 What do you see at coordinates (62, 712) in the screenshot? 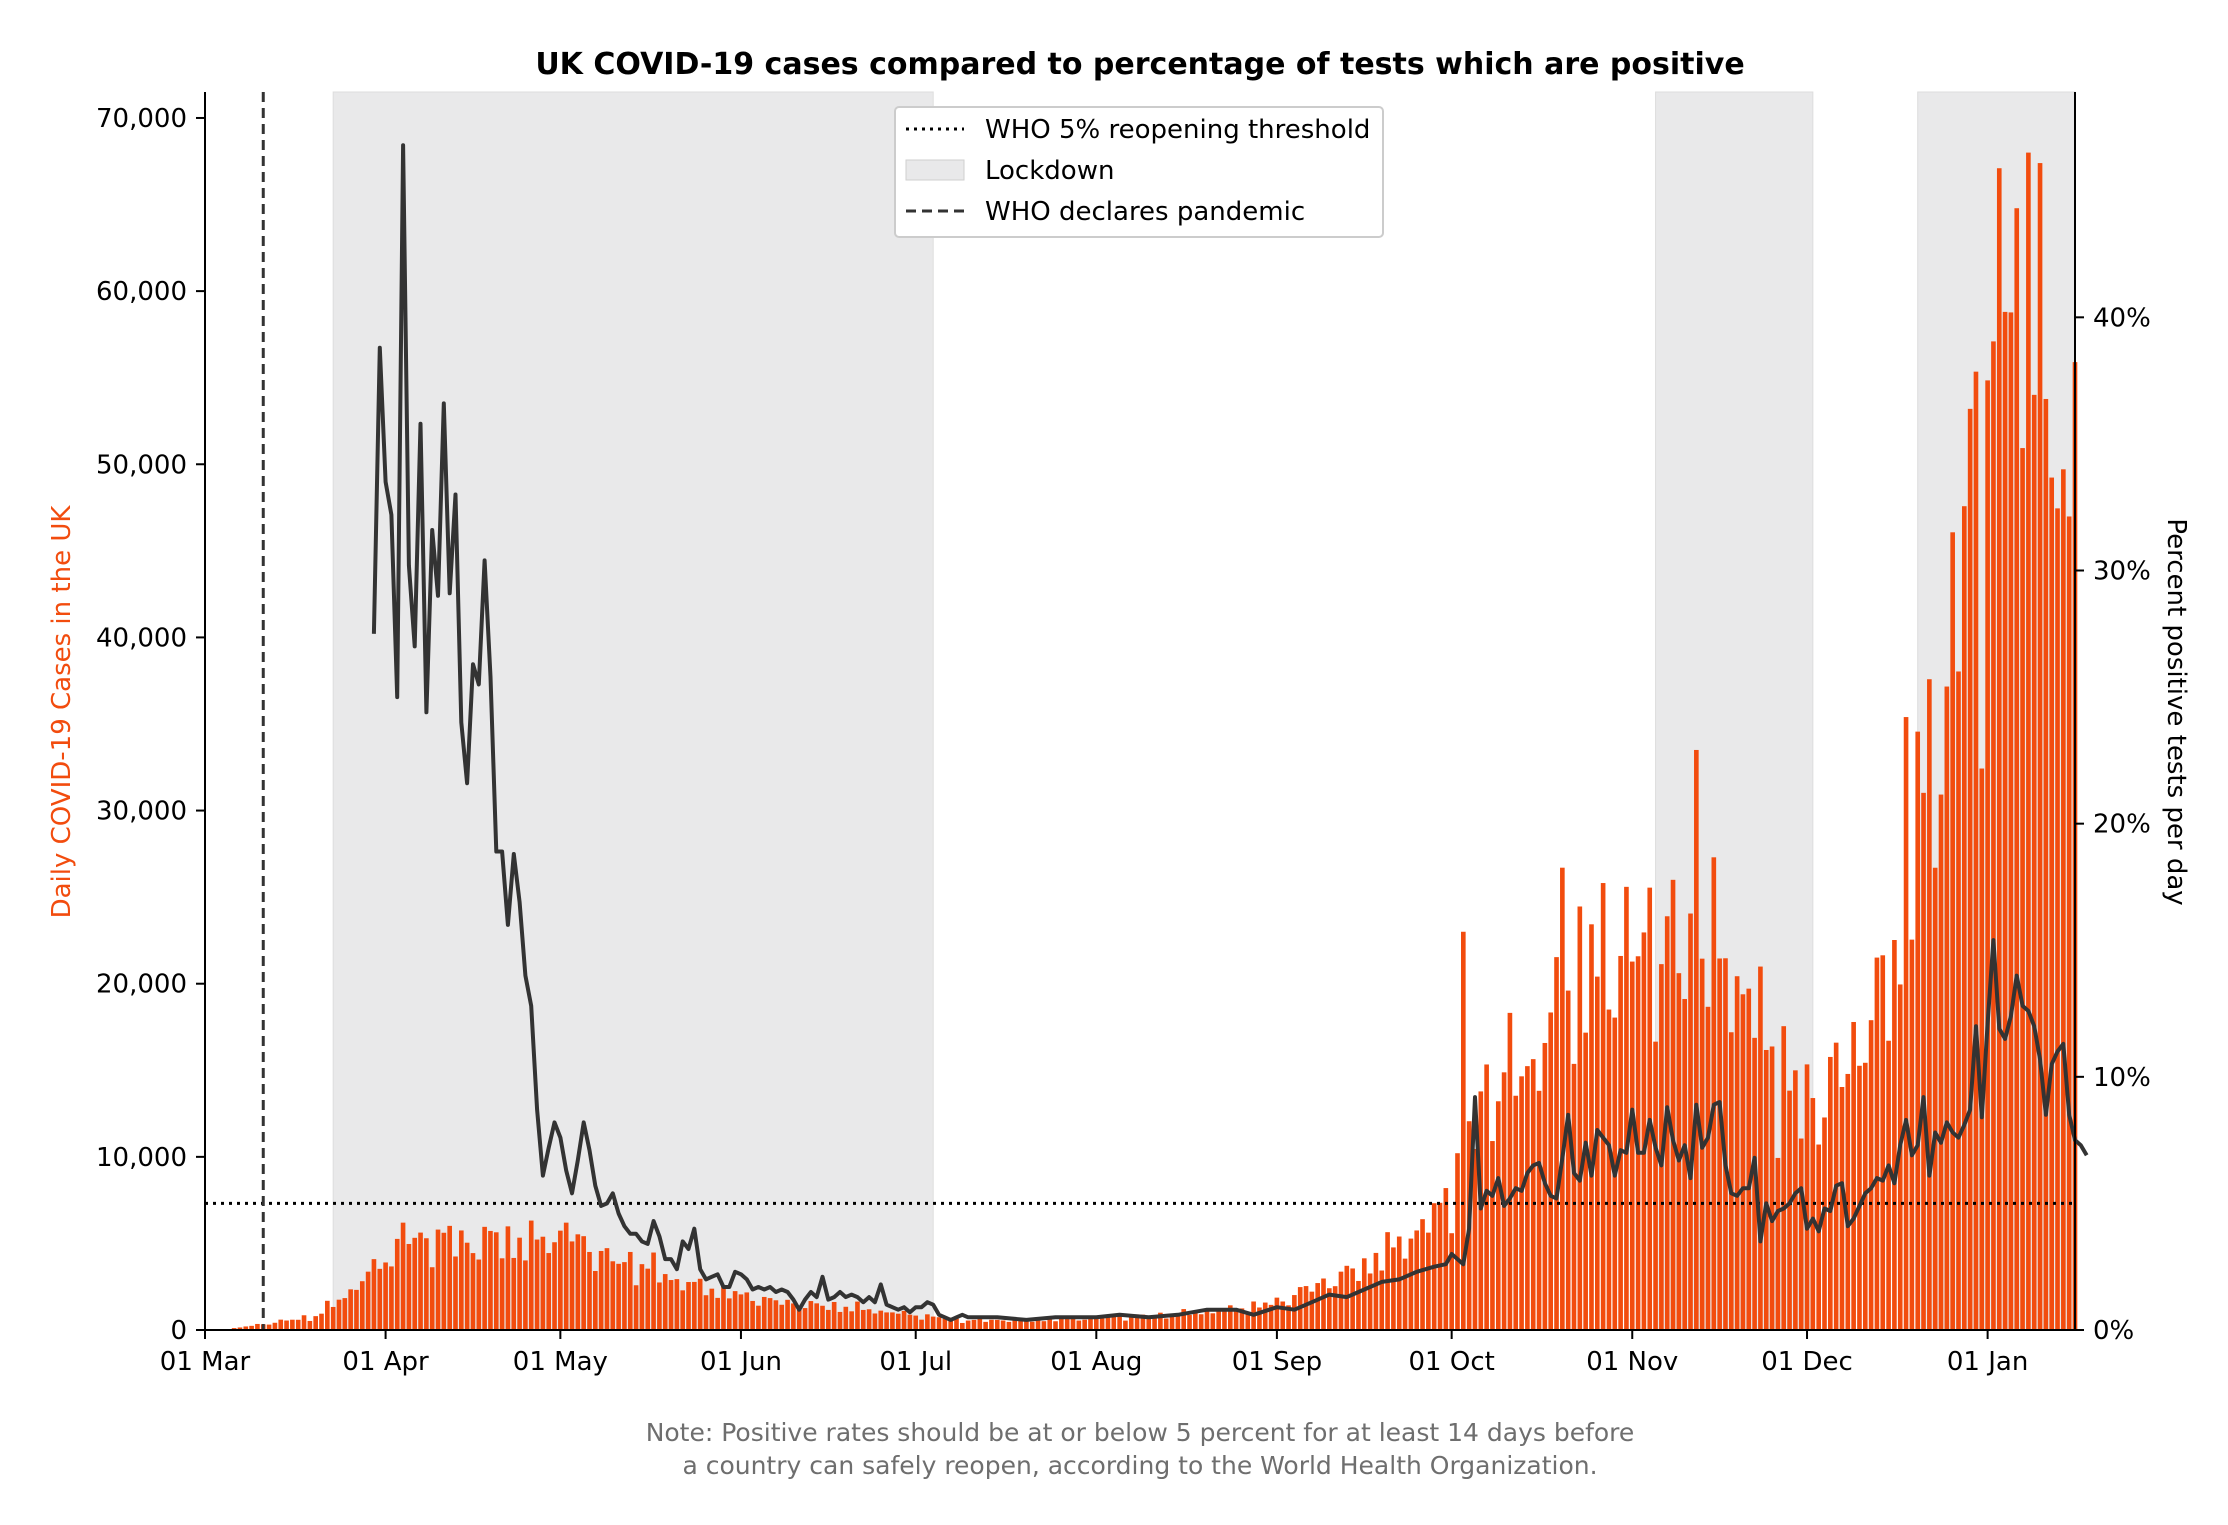
I see `y-axis-left-label: Daily COVID-19 Cases in the UK` at bounding box center [62, 712].